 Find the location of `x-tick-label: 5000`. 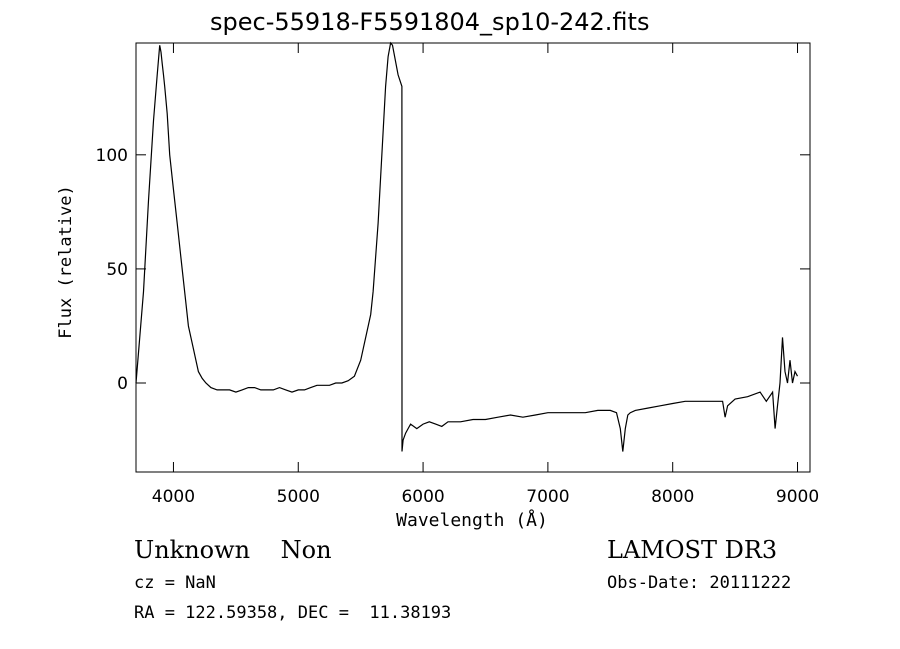

x-tick-label: 5000 is located at coordinates (298, 497).